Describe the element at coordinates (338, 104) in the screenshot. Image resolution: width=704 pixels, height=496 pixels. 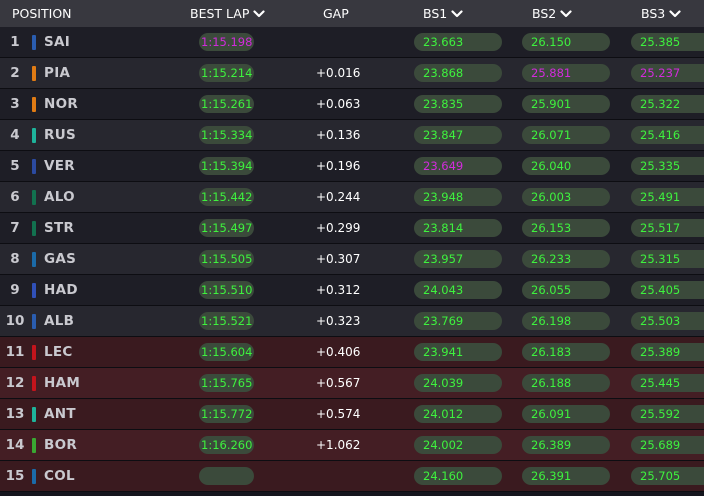
I see `gap-to-leader: +0.063` at that location.